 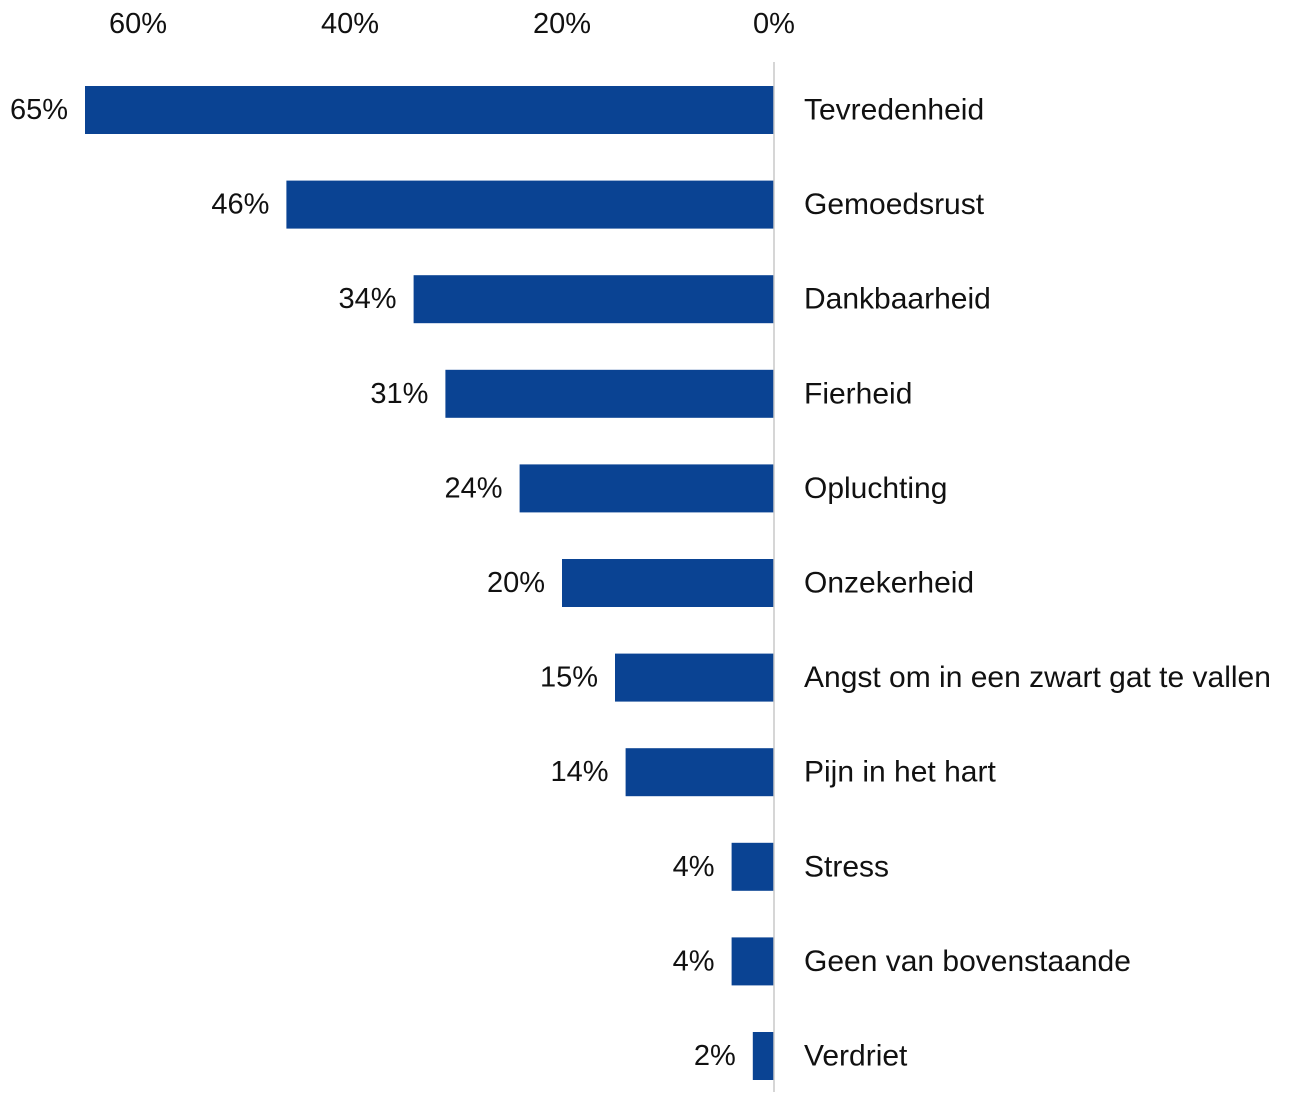 What do you see at coordinates (774, 24) in the screenshot?
I see `x-tick-label-3: 0%` at bounding box center [774, 24].